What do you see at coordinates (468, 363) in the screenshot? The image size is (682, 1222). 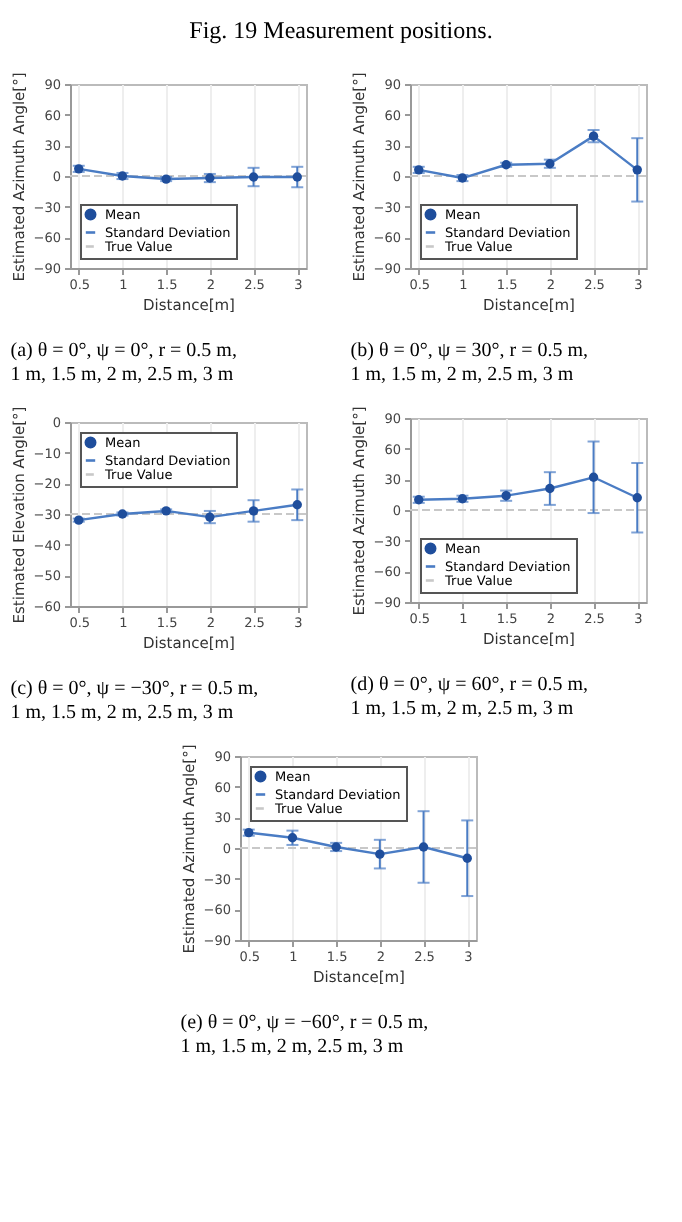 I see `text: (b) θ = 0°, ψ = 30°, r = 0.5 m, 1 m, 1.5 m, 2 m, 2.5 m, 3 m` at bounding box center [468, 363].